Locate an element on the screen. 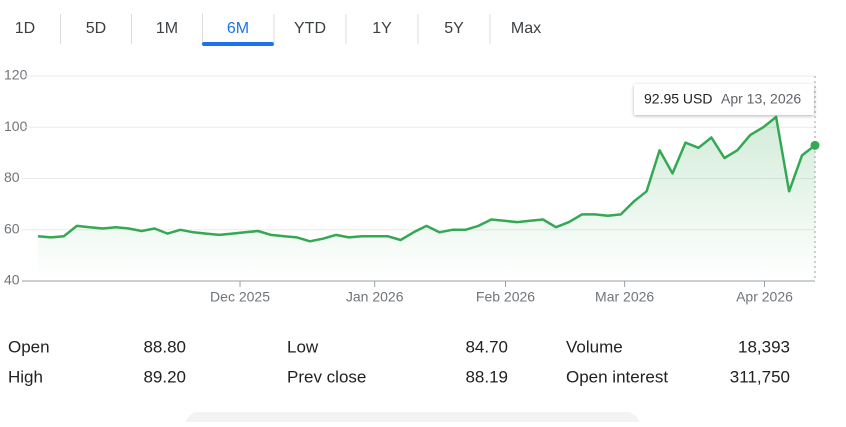 The image size is (846, 427). x-tick-label: Apr 2026 is located at coordinates (764, 297).